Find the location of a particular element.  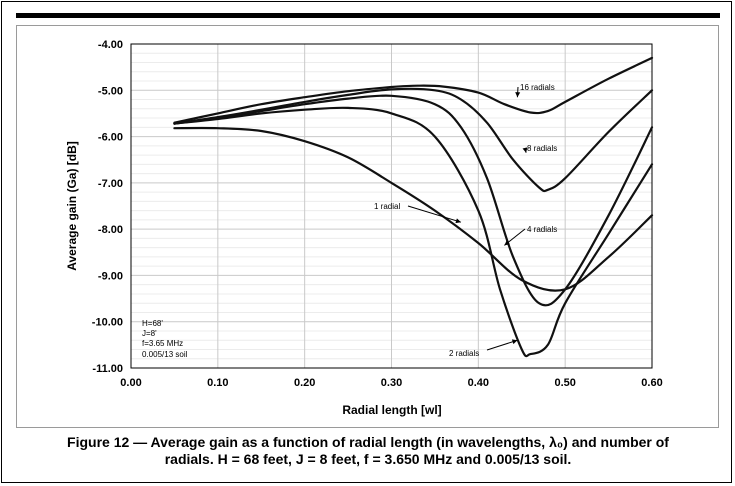

x-tick-labels: 0.00 0.10 0.20 0.30 0.40 0.50 0.60 is located at coordinates (391, 383).